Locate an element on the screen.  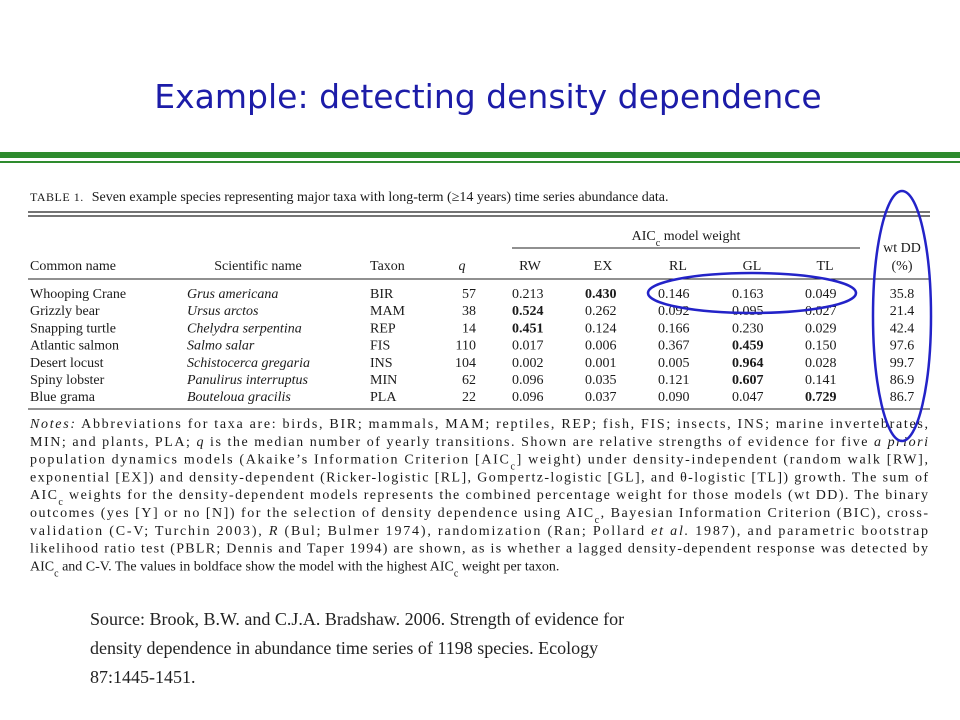
table-cell: Grizzly bear is located at coordinates (65, 311).